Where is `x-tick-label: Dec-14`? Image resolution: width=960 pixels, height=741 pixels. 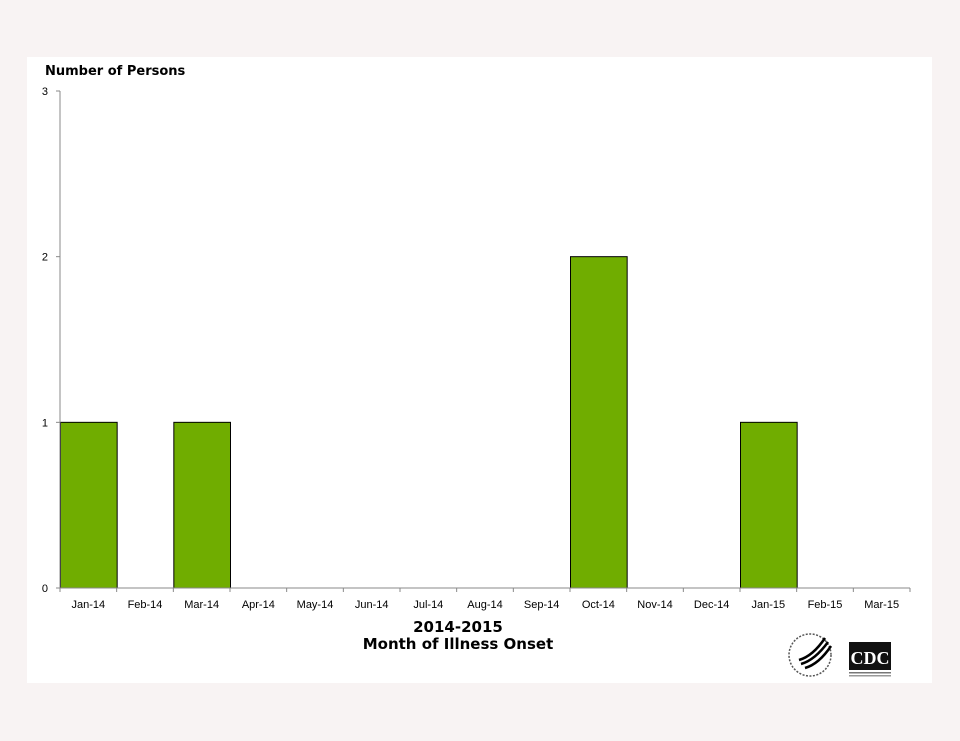
x-tick-label: Dec-14 is located at coordinates (711, 605).